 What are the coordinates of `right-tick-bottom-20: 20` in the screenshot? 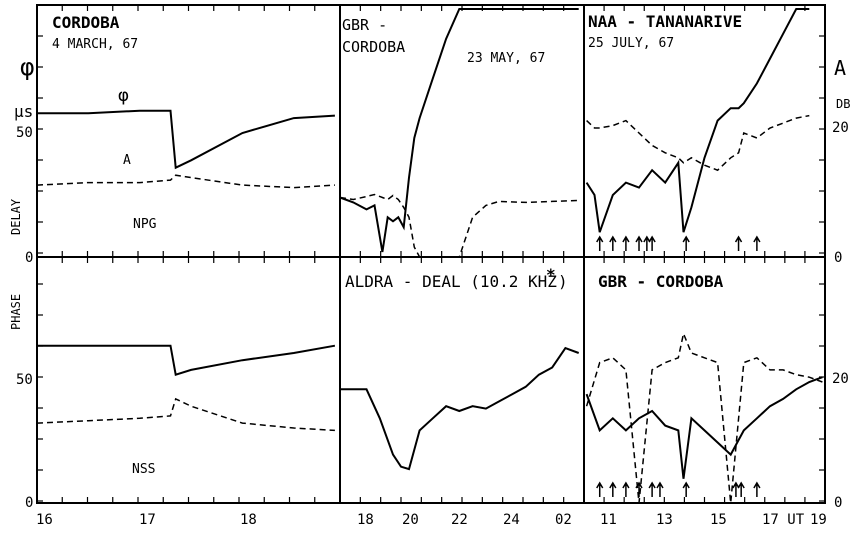 It's located at (840, 379).